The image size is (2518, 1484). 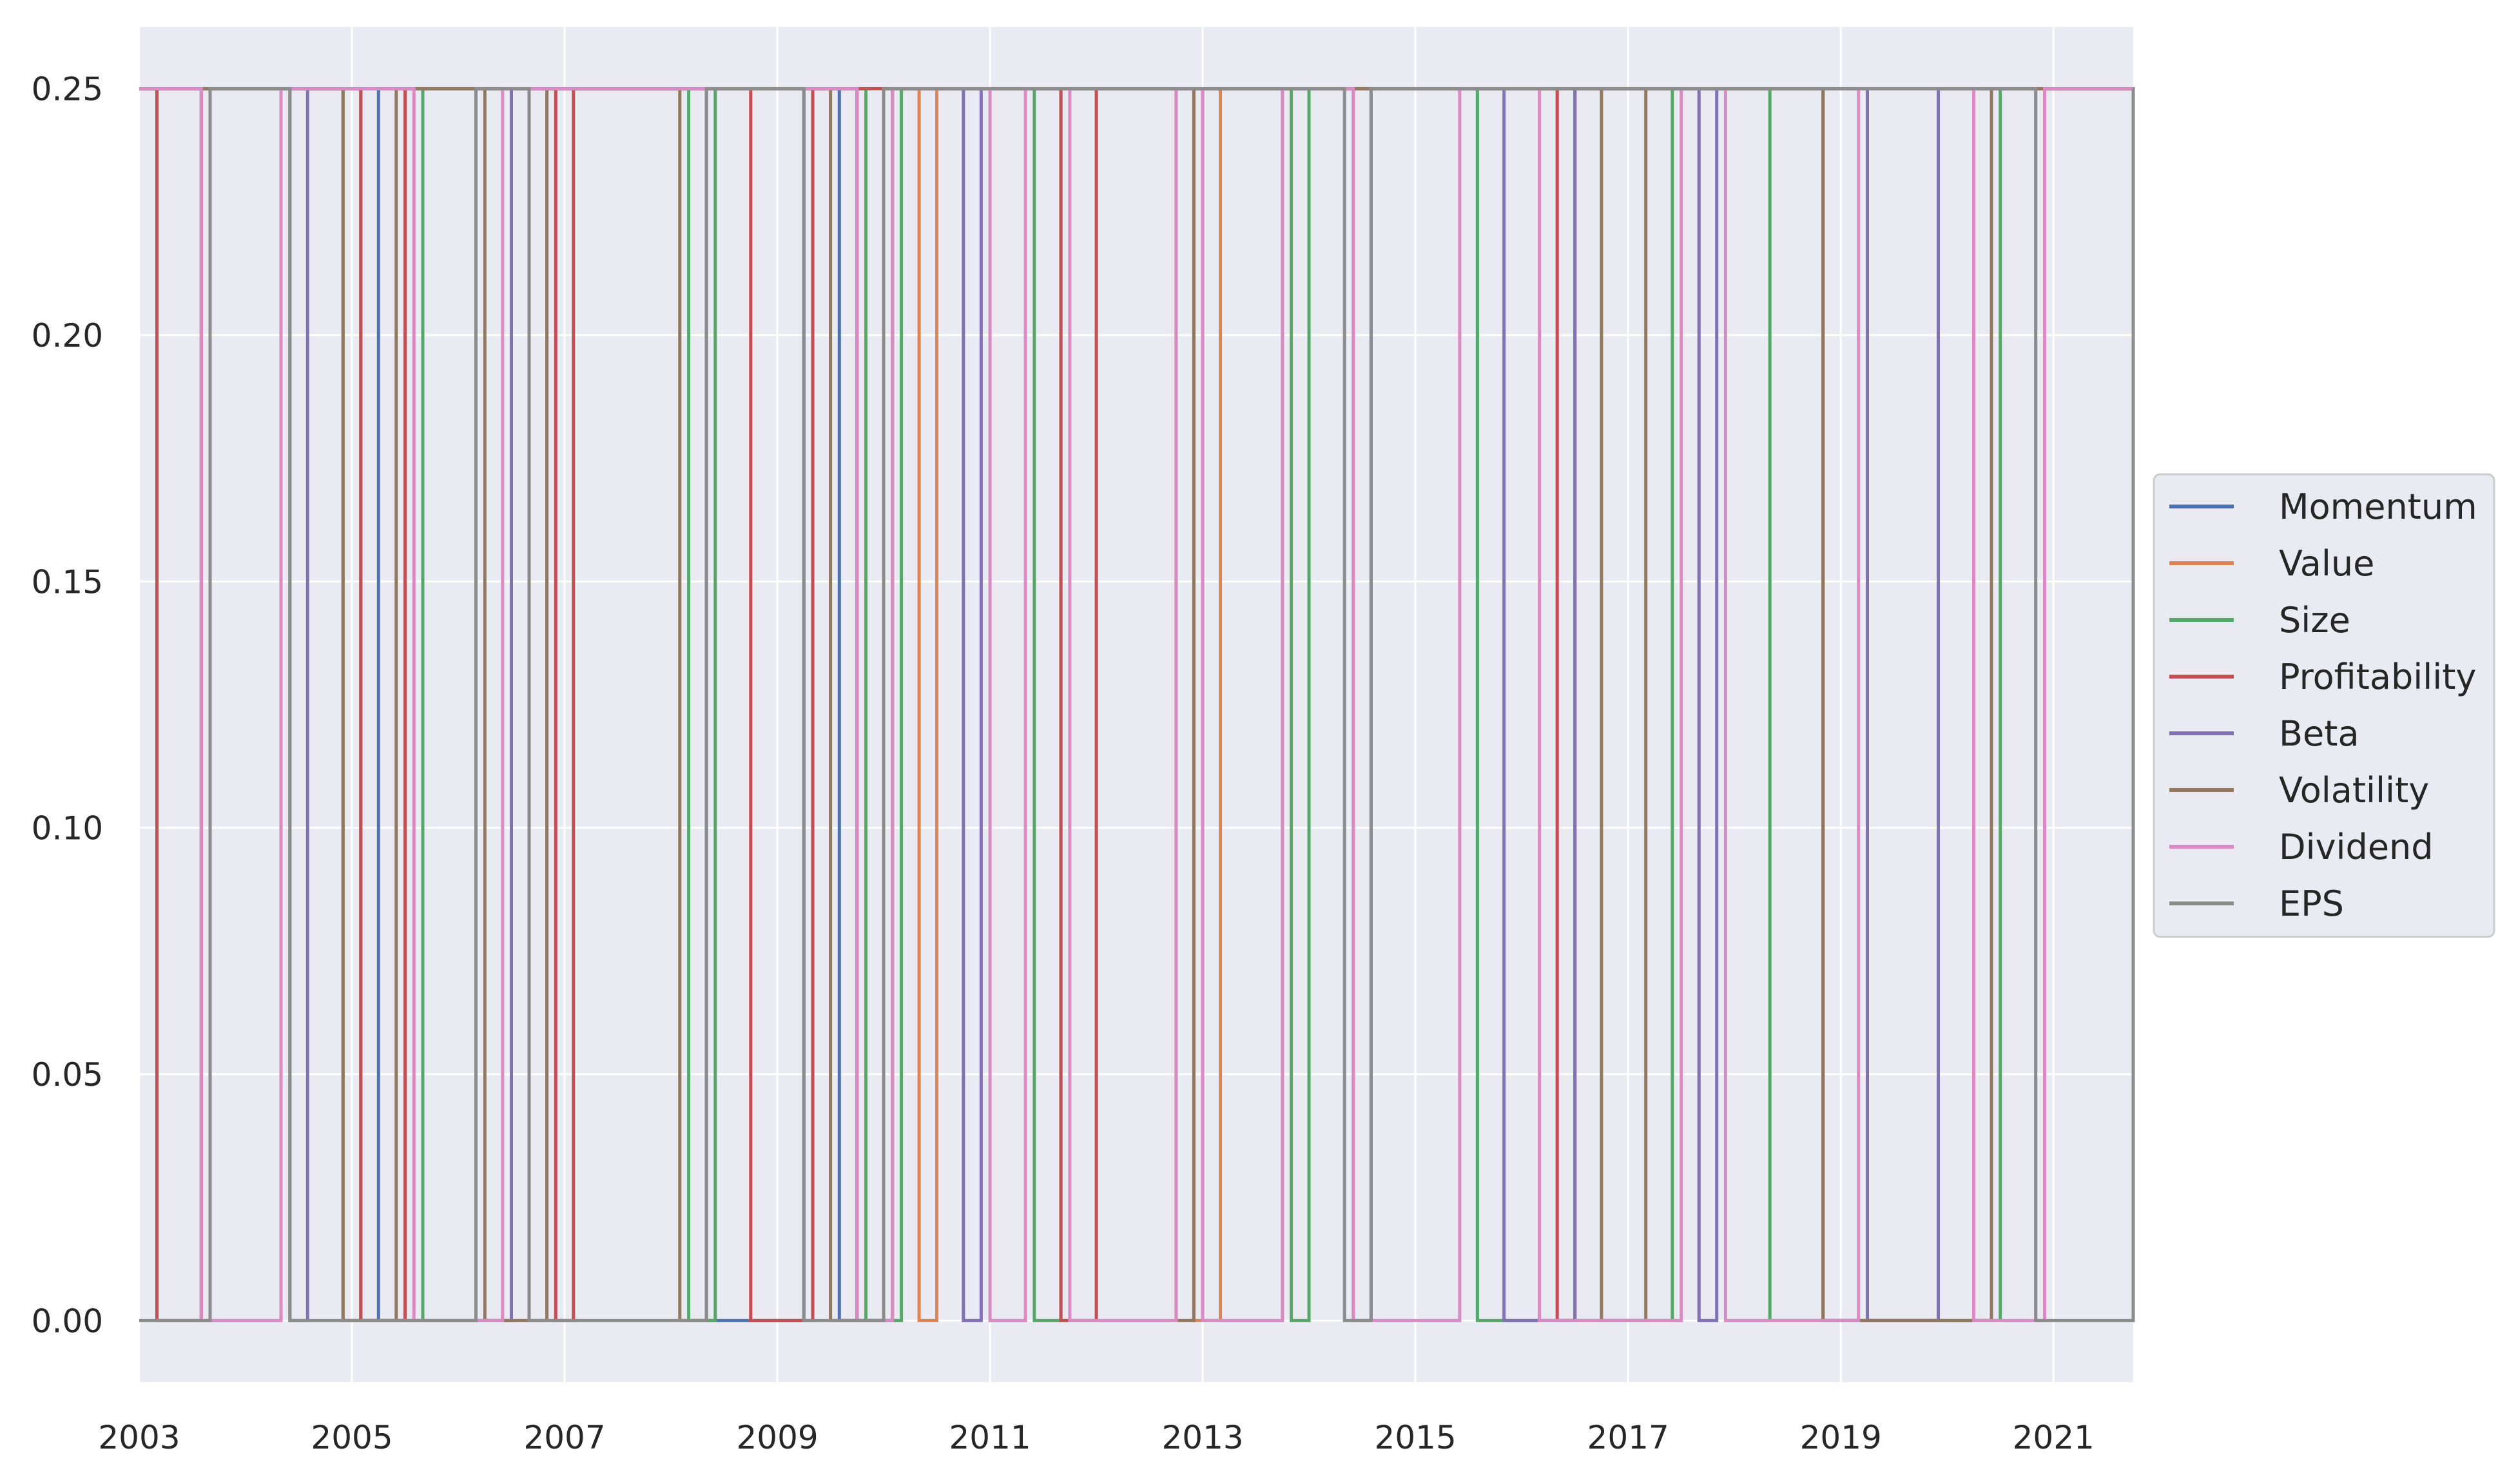 I want to click on y-tick-label: 0.15, so click(x=67, y=582).